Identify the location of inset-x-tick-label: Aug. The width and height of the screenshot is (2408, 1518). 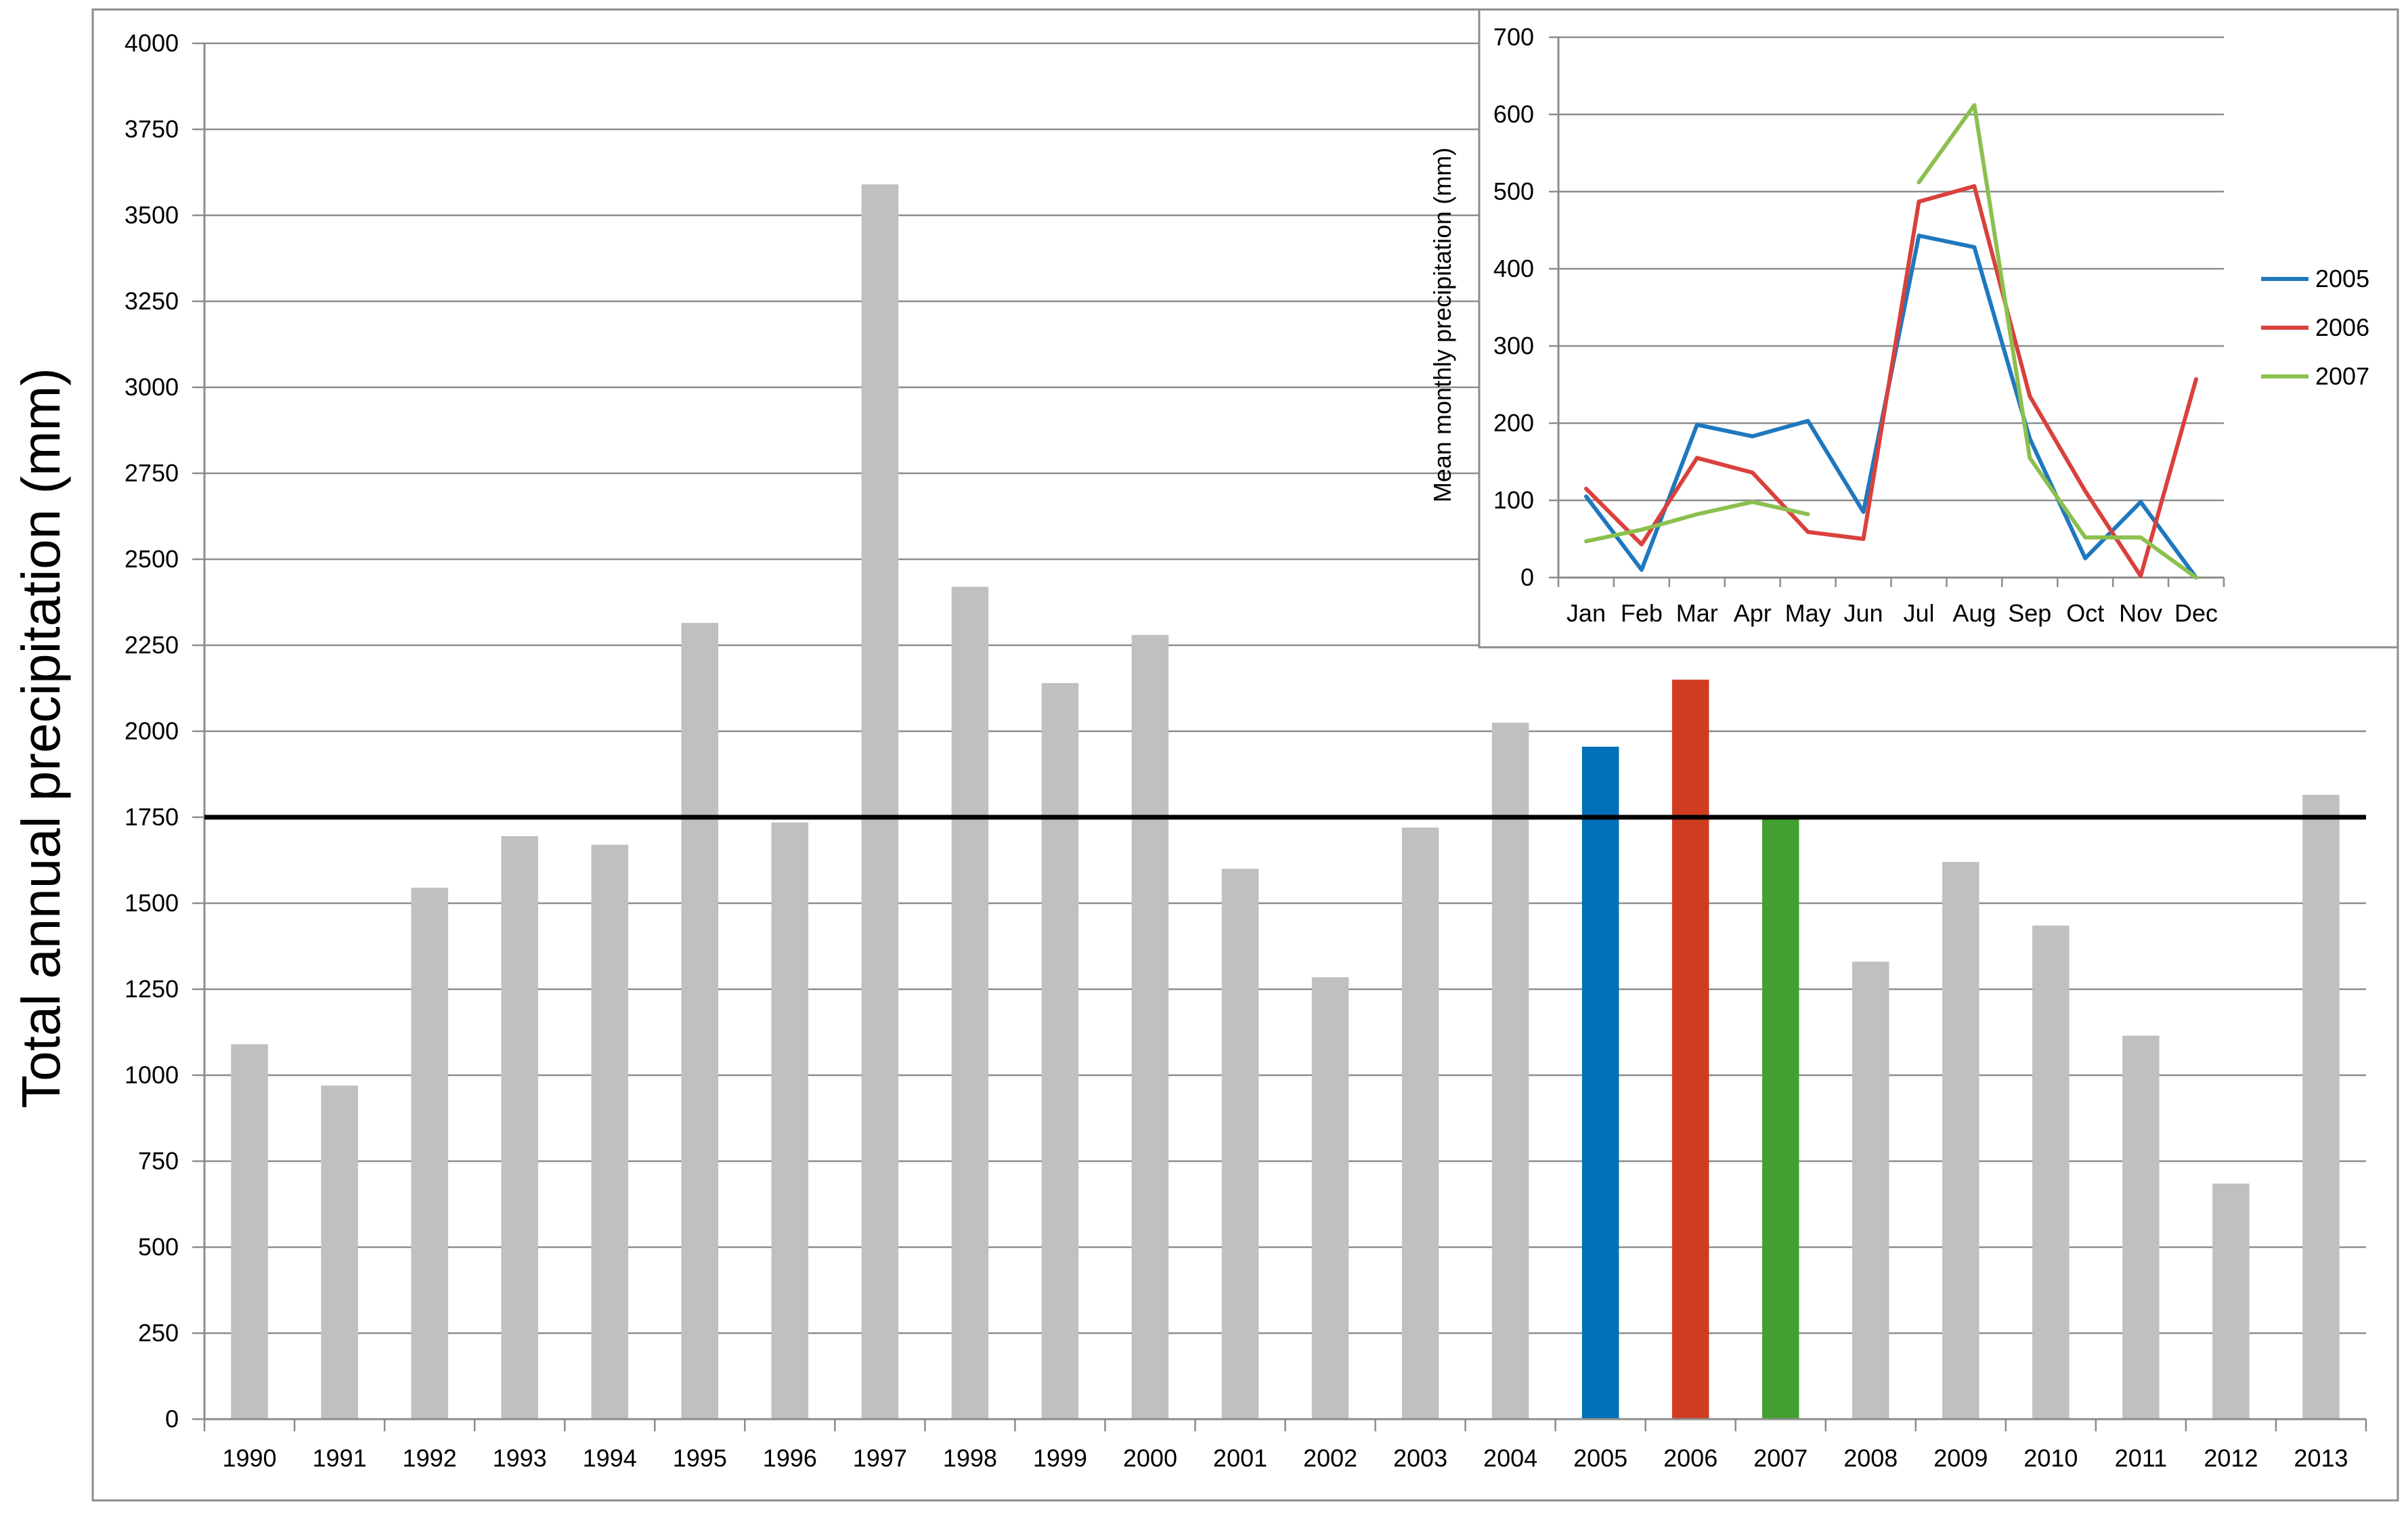
(1974, 613).